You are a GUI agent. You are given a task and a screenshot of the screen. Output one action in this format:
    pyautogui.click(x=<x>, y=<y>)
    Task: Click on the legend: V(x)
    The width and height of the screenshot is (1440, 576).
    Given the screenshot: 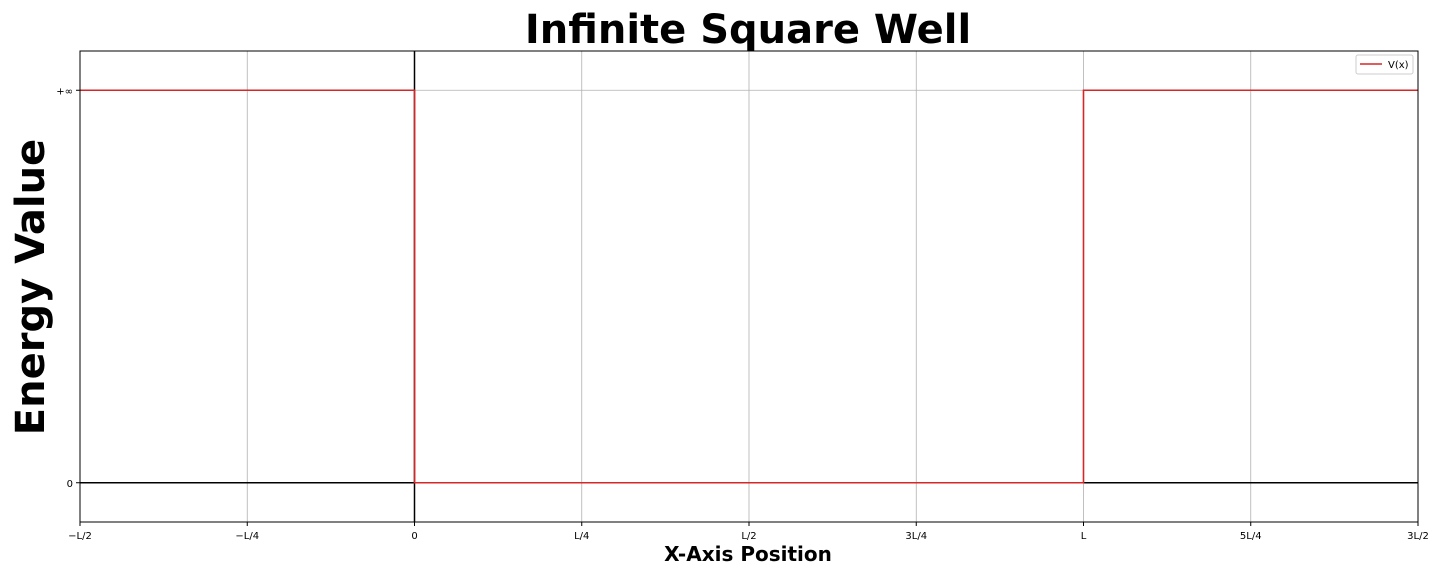 What is the action you would take?
    pyautogui.click(x=1384, y=64)
    